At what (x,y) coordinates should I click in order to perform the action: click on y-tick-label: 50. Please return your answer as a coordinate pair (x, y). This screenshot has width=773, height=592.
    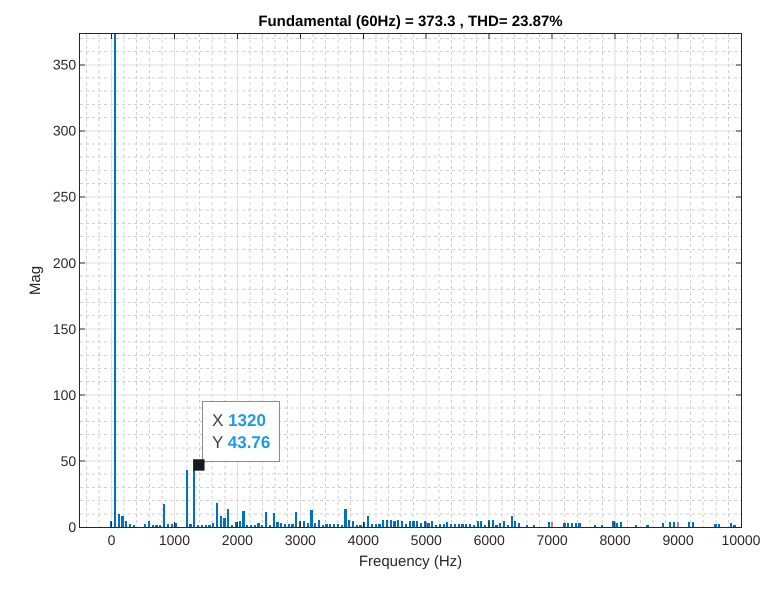
    Looking at the image, I should click on (68, 460).